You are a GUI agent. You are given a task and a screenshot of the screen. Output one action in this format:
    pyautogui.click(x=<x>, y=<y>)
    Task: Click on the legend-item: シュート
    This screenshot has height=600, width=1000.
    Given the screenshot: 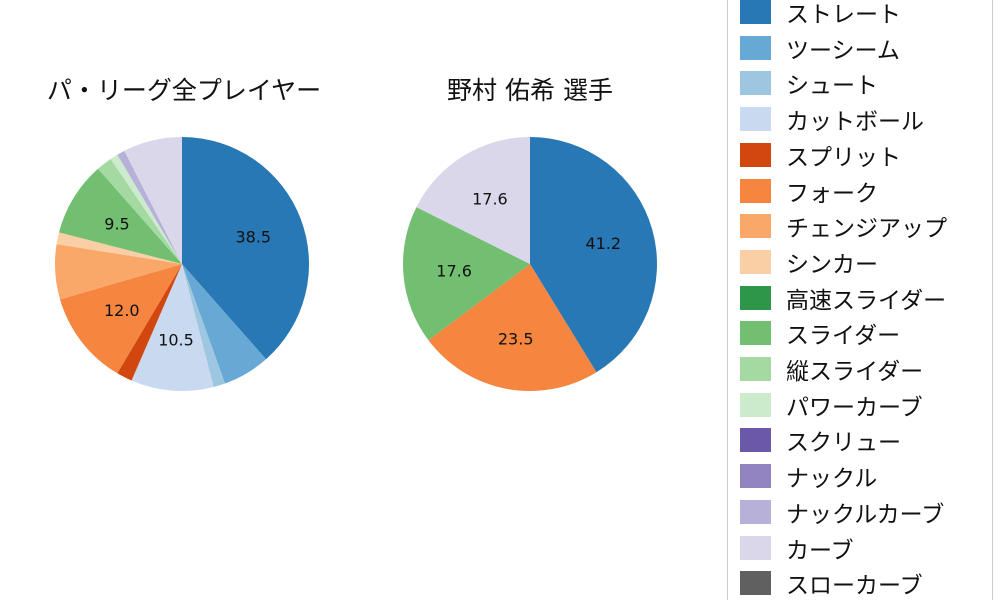 What is the action you would take?
    pyautogui.click(x=809, y=84)
    